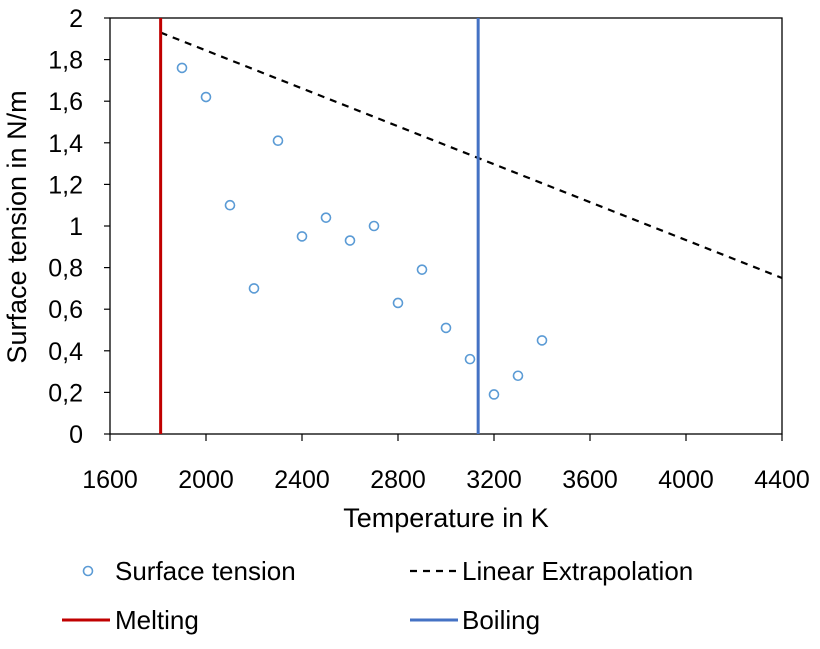 Image resolution: width=820 pixels, height=649 pixels. I want to click on y-tick-label: 1, so click(76, 227).